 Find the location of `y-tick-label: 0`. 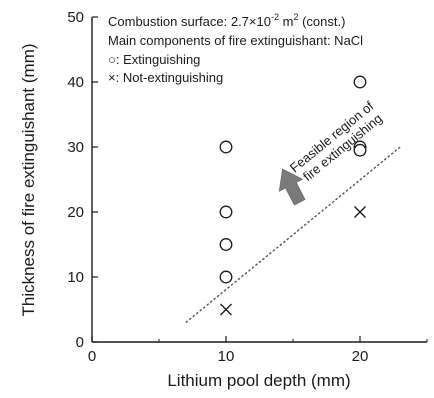

y-tick-label: 0 is located at coordinates (80, 342).